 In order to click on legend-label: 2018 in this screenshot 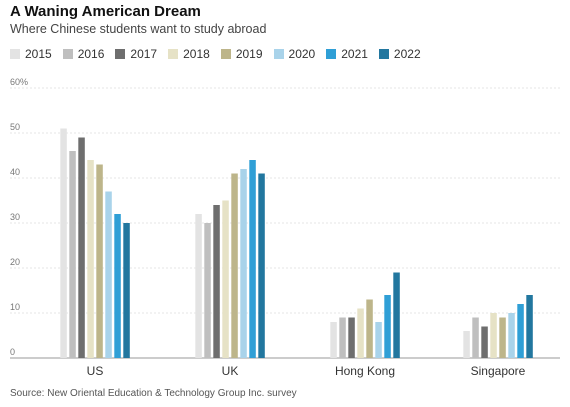, I will do `click(196, 54)`.